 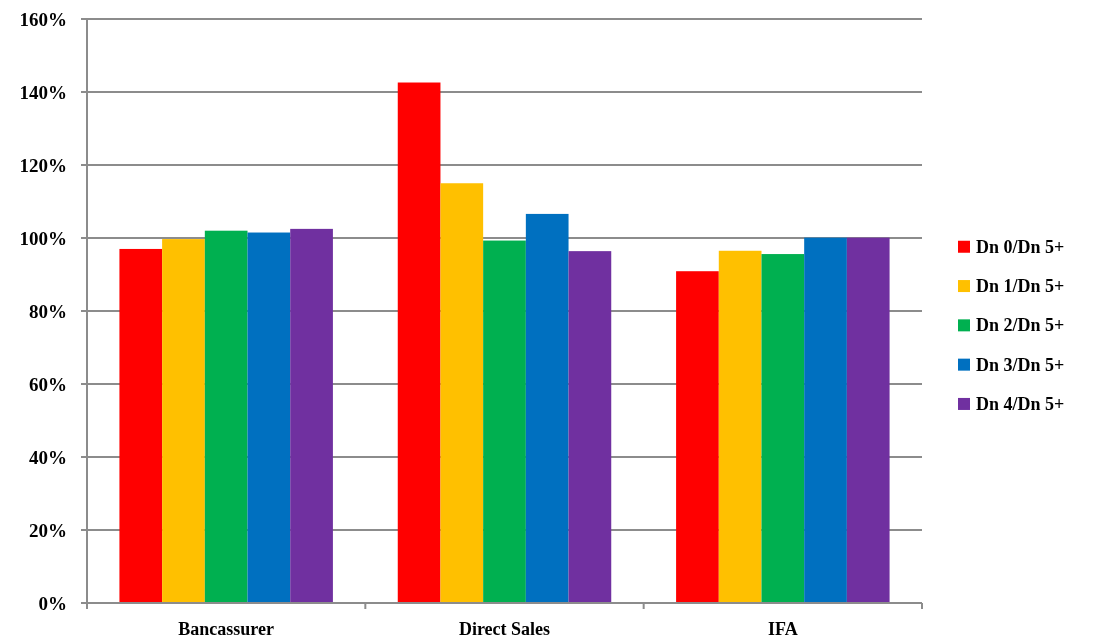 I want to click on y-tick-label: 160%, so click(x=43, y=19).